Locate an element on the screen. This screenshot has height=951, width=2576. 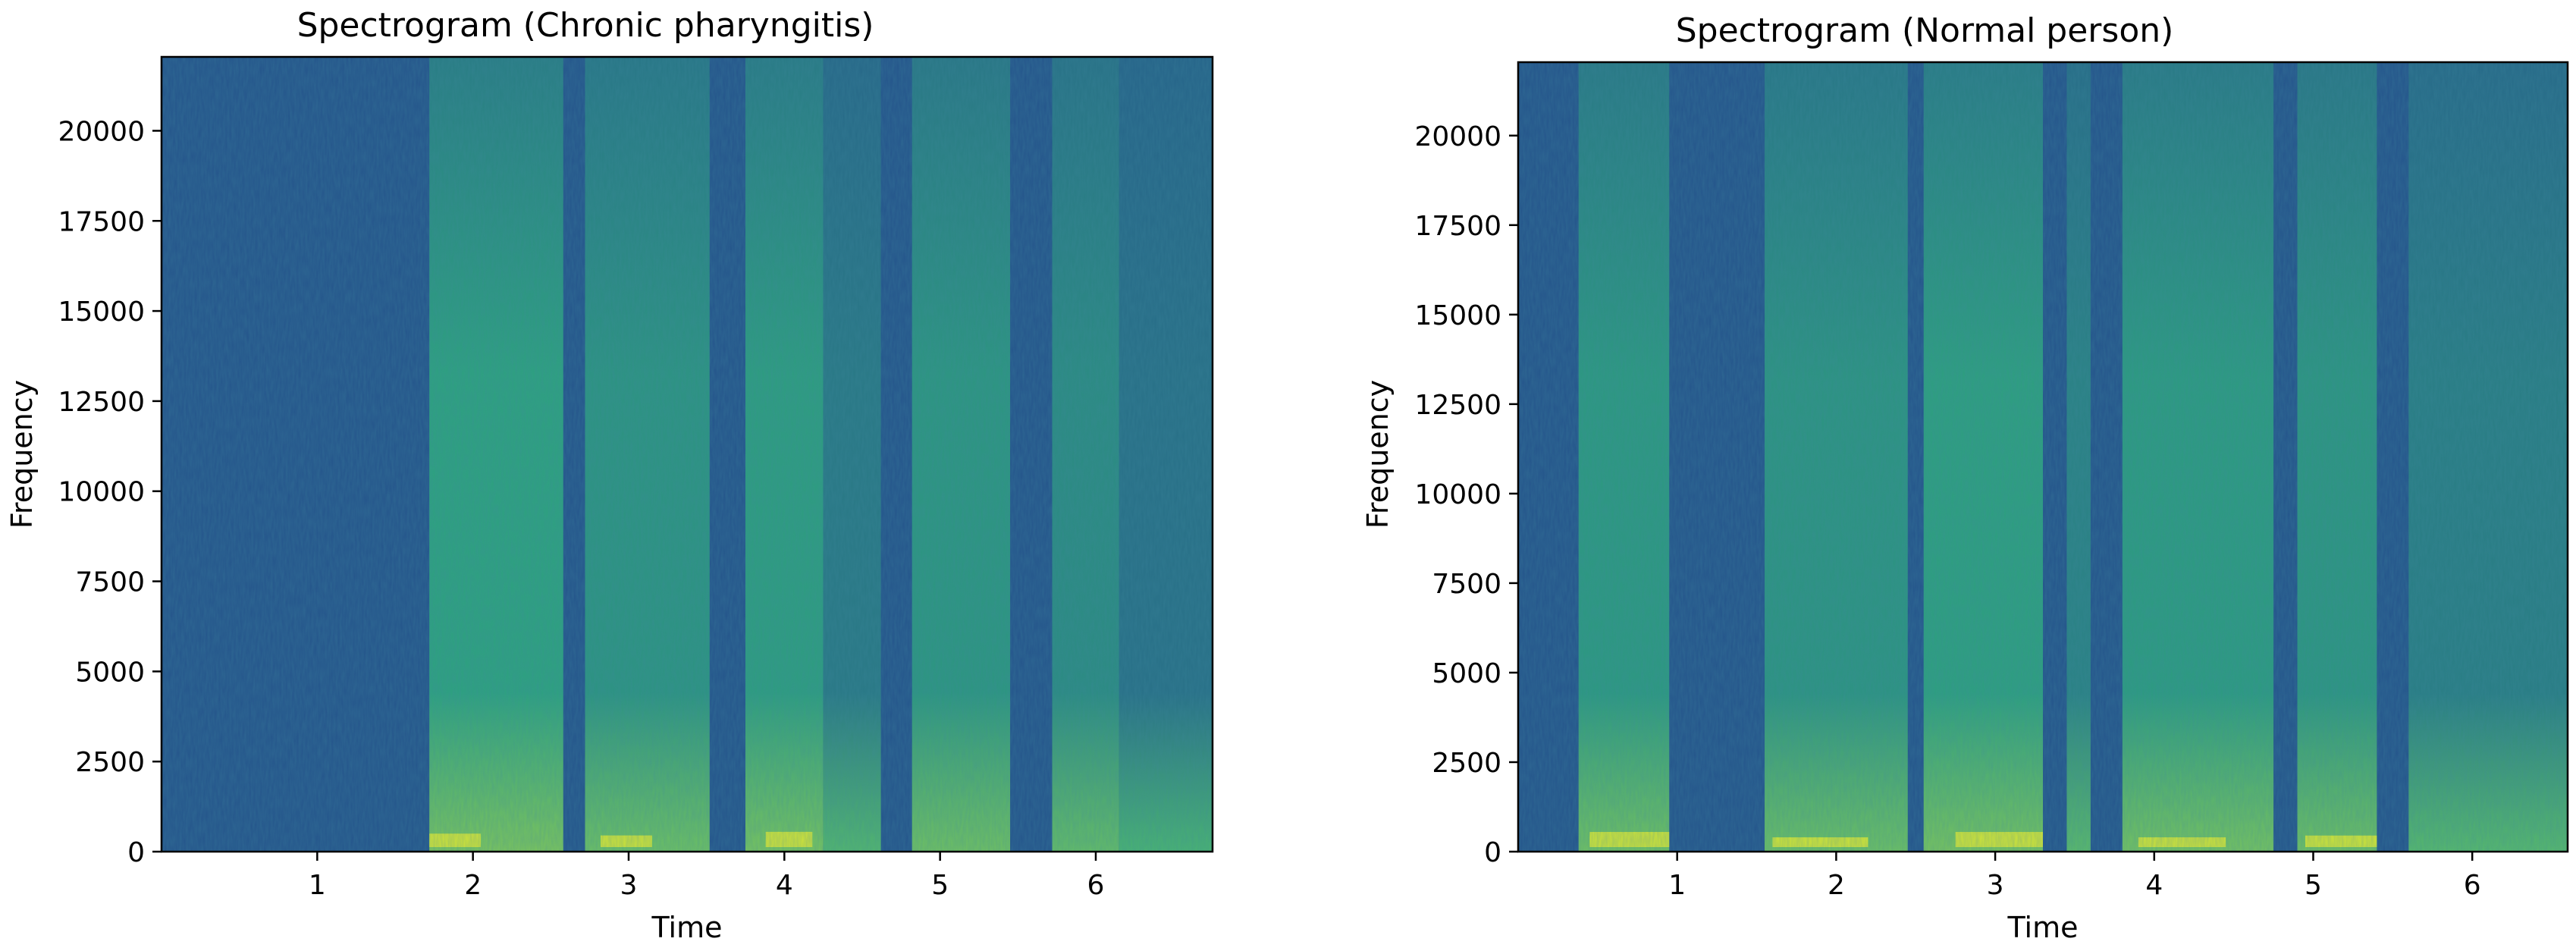
chart-title: Spectrogram (Chronic pharyngitis) is located at coordinates (585, 25).